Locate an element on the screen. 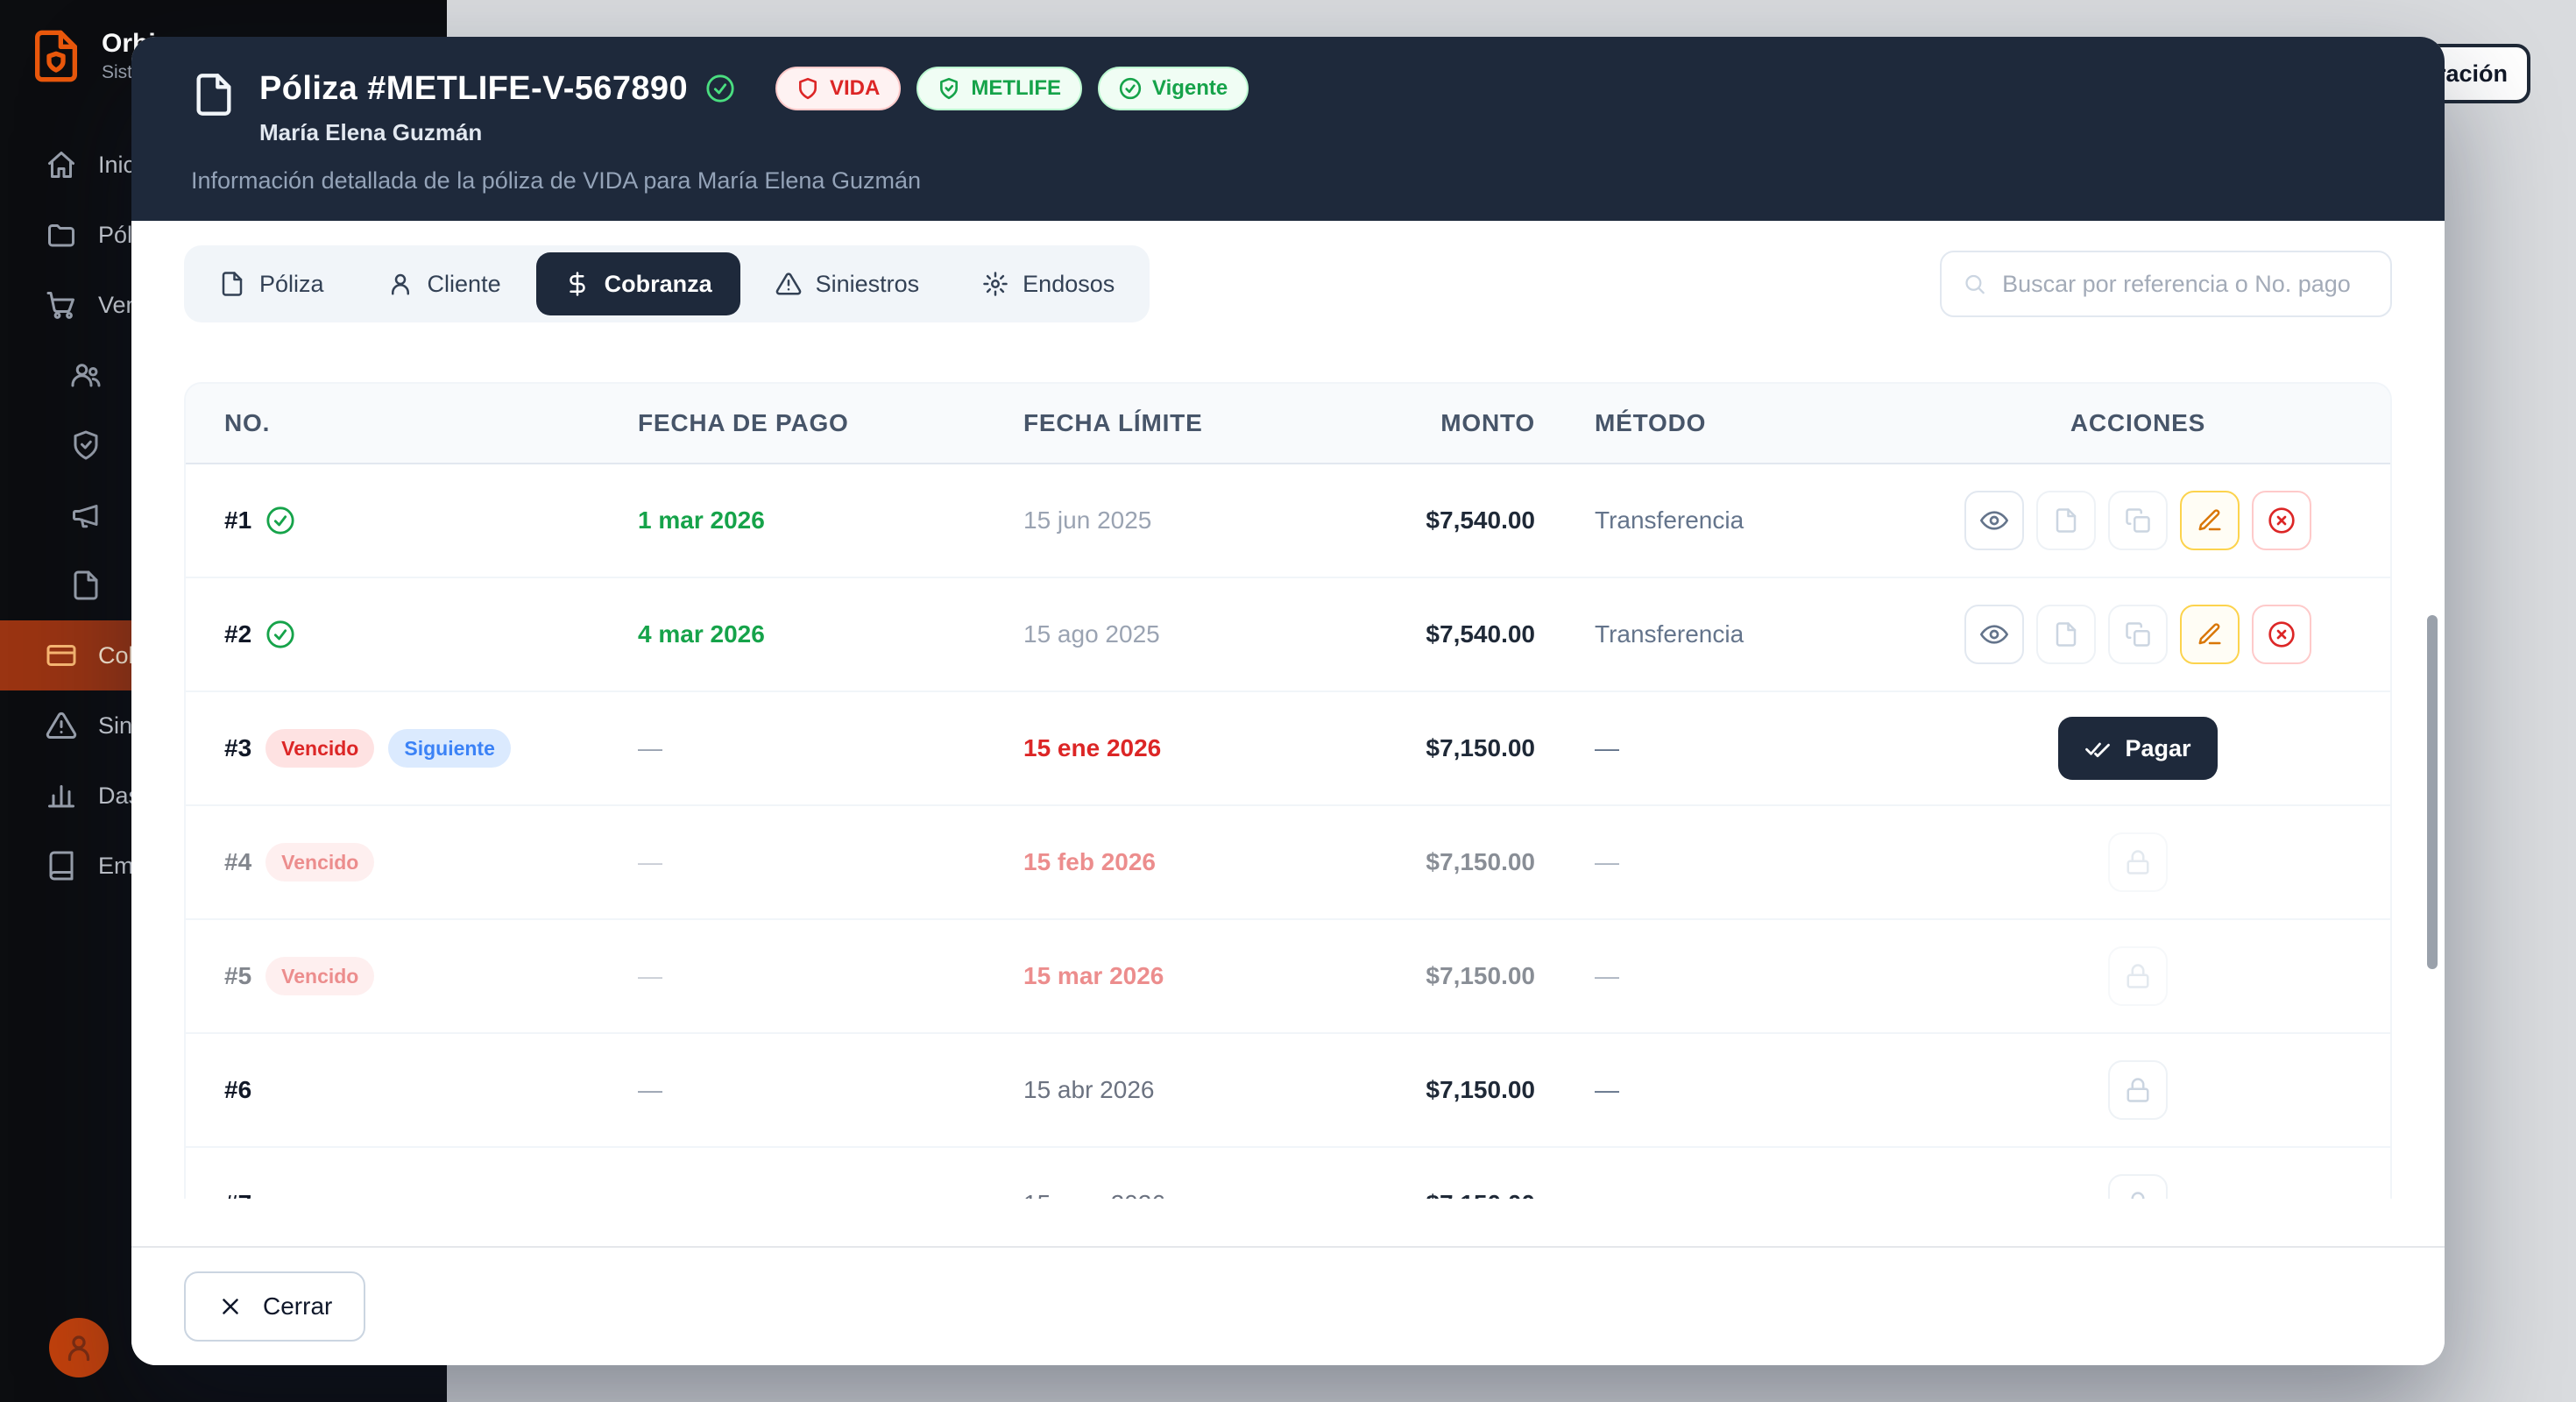  col-fecha-limite: FECHA LÍMITE is located at coordinates (1113, 422).